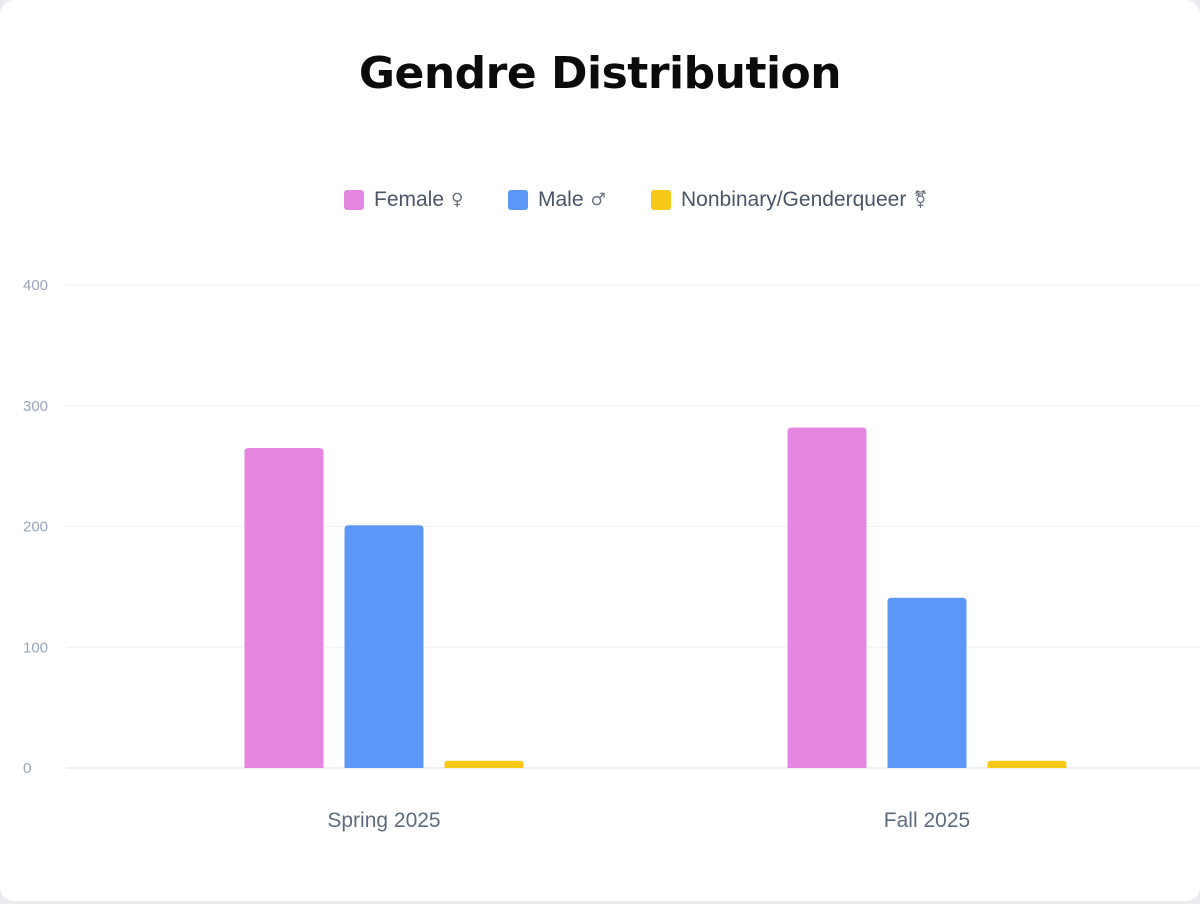 The image size is (1200, 904). Describe the element at coordinates (35, 285) in the screenshot. I see `y-tick-label: 400` at that location.